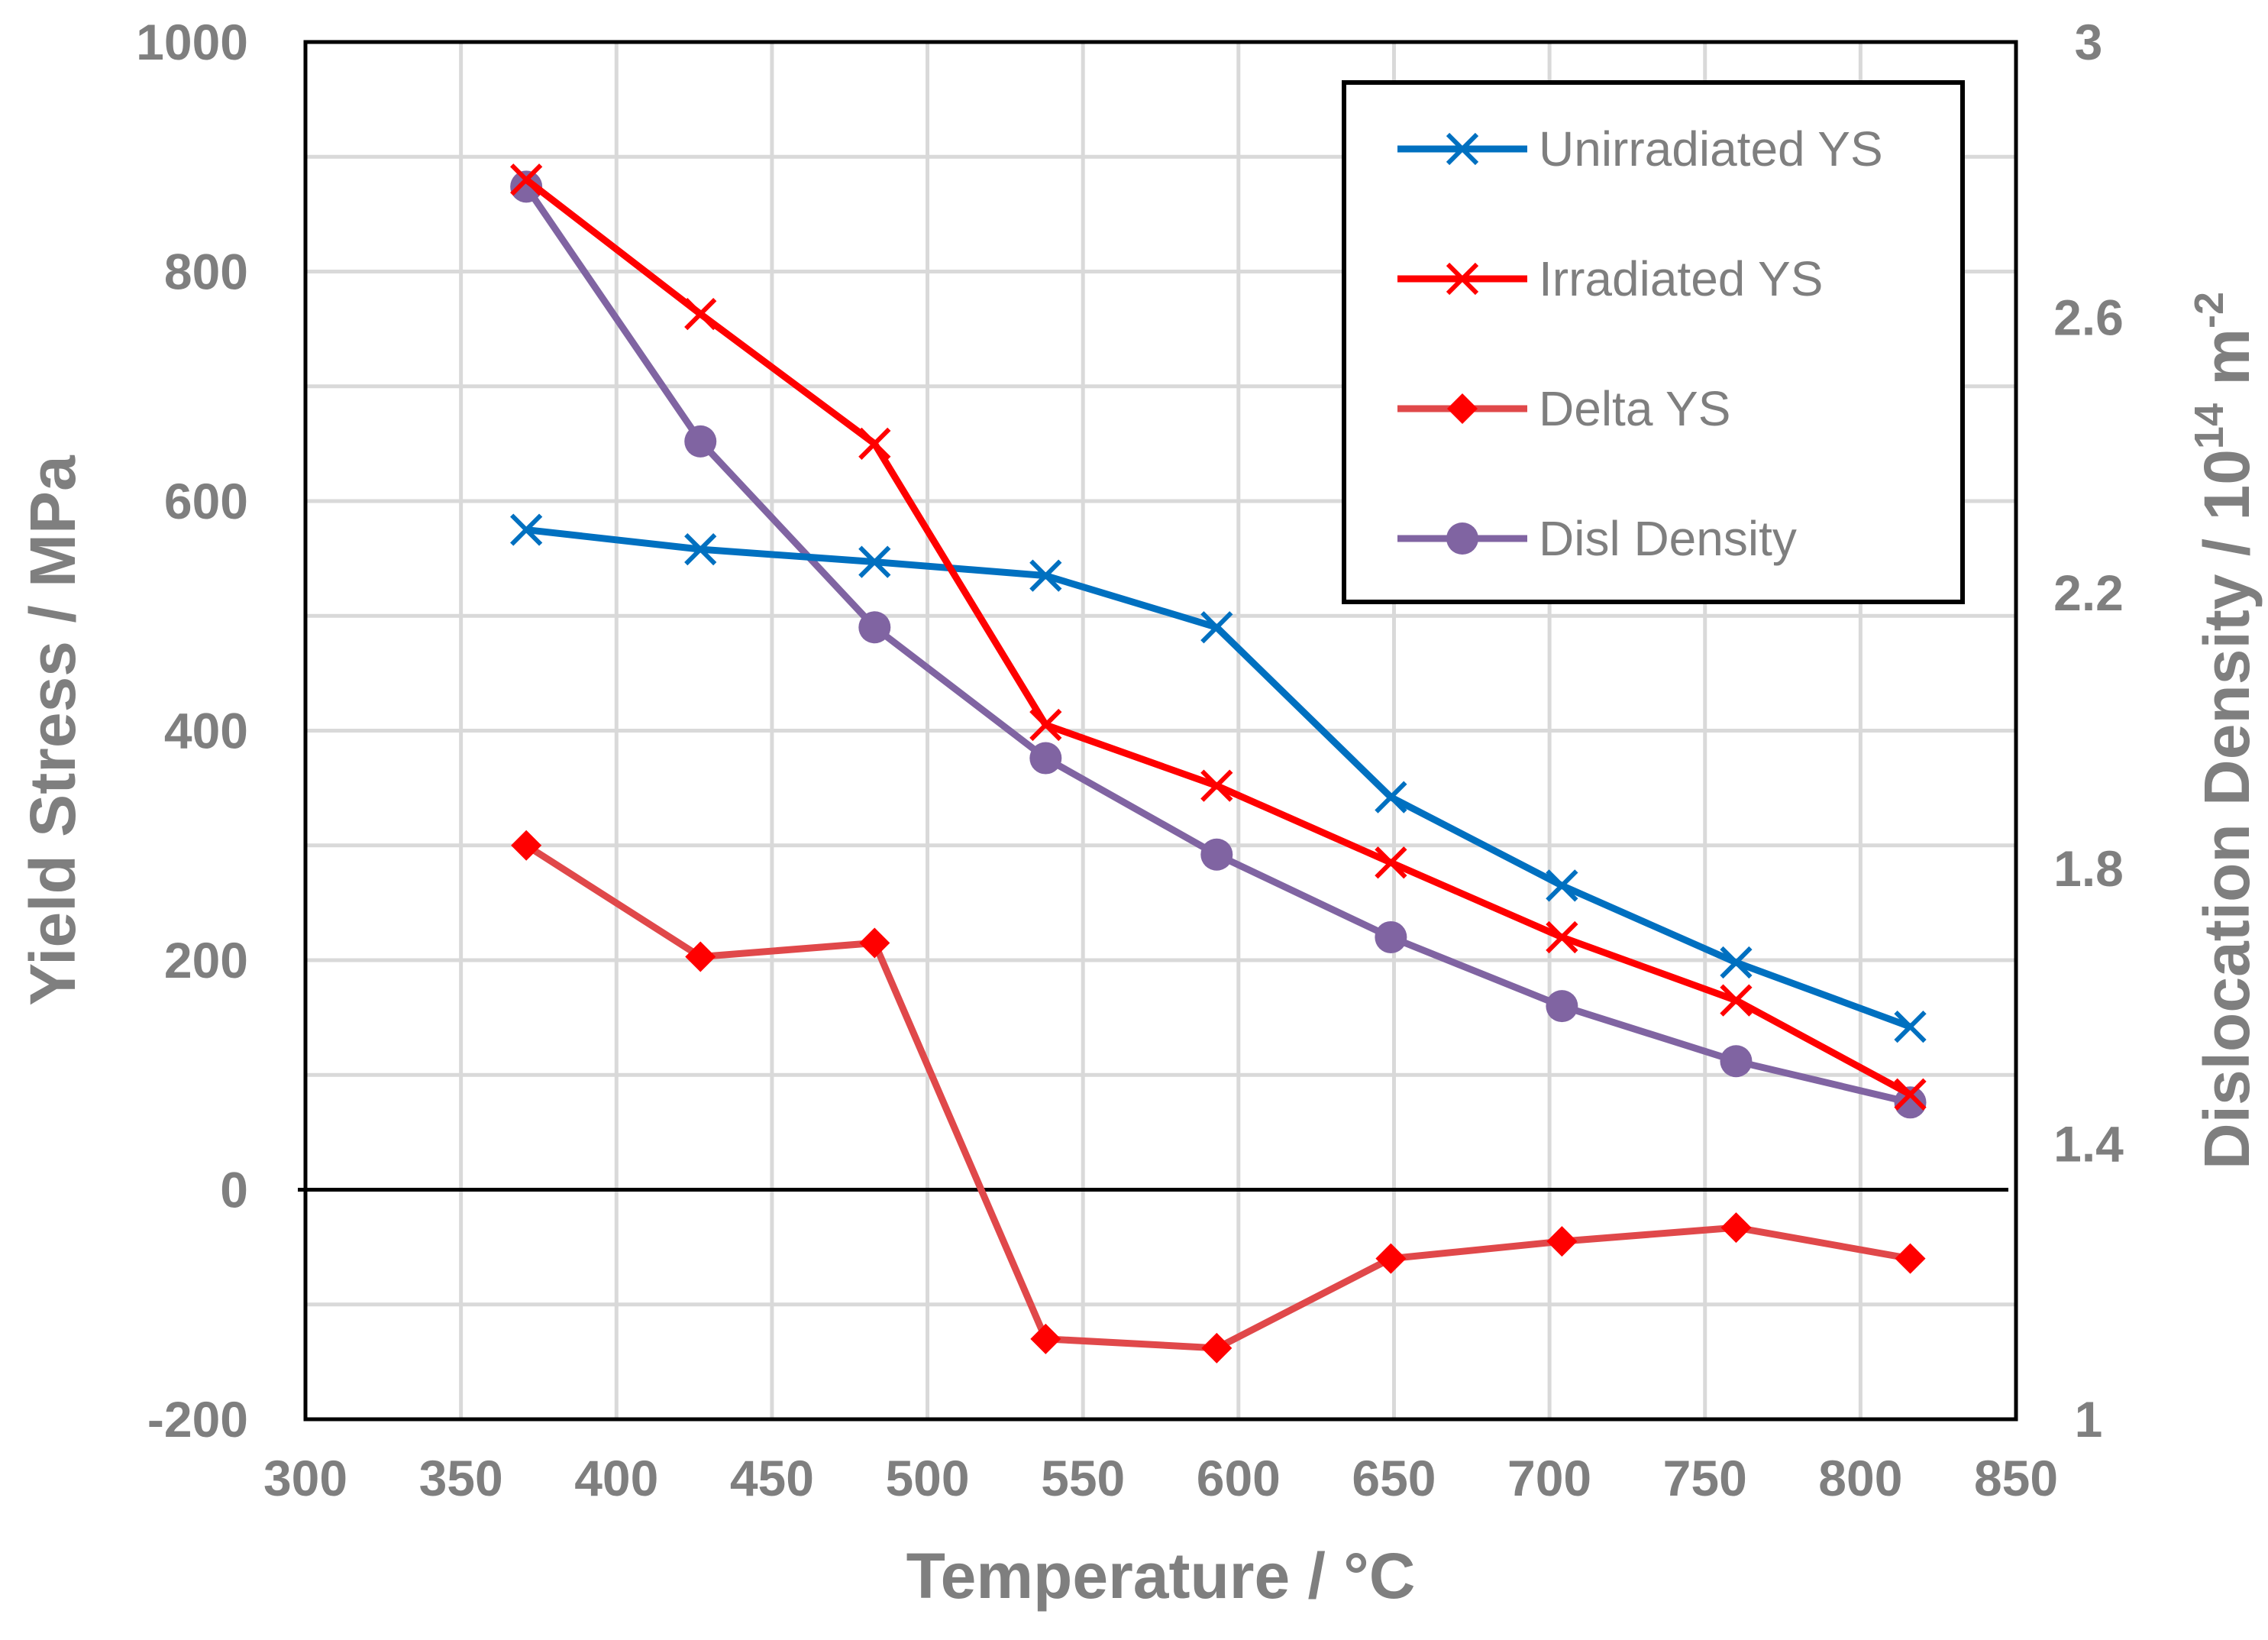 The width and height of the screenshot is (2268, 1640). Describe the element at coordinates (1634, 409) in the screenshot. I see `legend-label: Delta YS` at that location.